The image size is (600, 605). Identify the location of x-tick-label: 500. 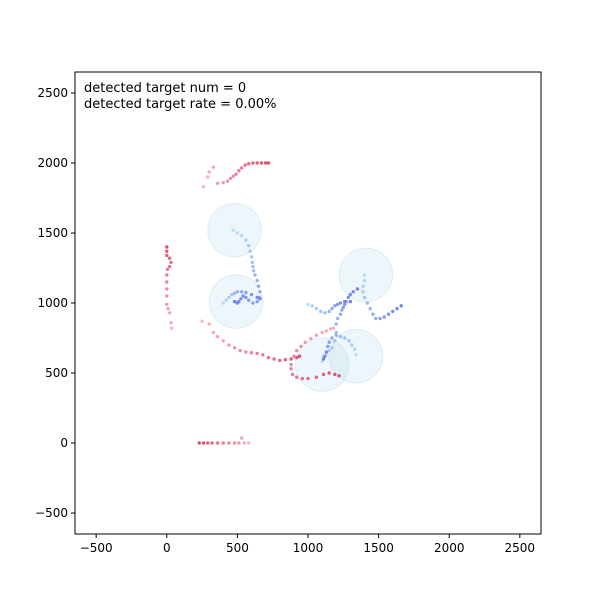
(237, 548).